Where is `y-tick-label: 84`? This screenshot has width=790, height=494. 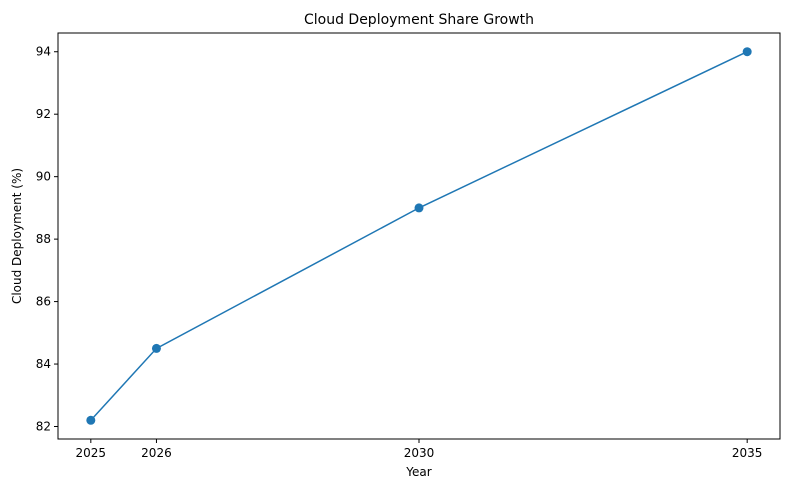 y-tick-label: 84 is located at coordinates (43, 364).